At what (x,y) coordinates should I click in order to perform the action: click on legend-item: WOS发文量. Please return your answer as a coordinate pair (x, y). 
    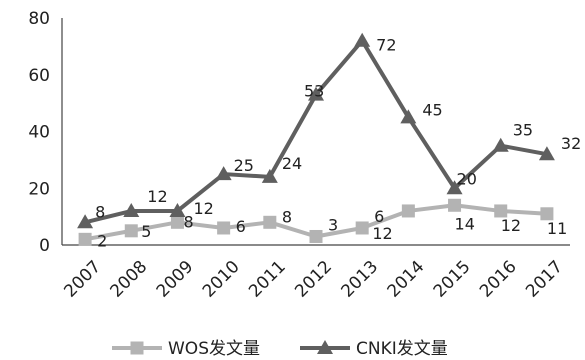
    Looking at the image, I should click on (186, 349).